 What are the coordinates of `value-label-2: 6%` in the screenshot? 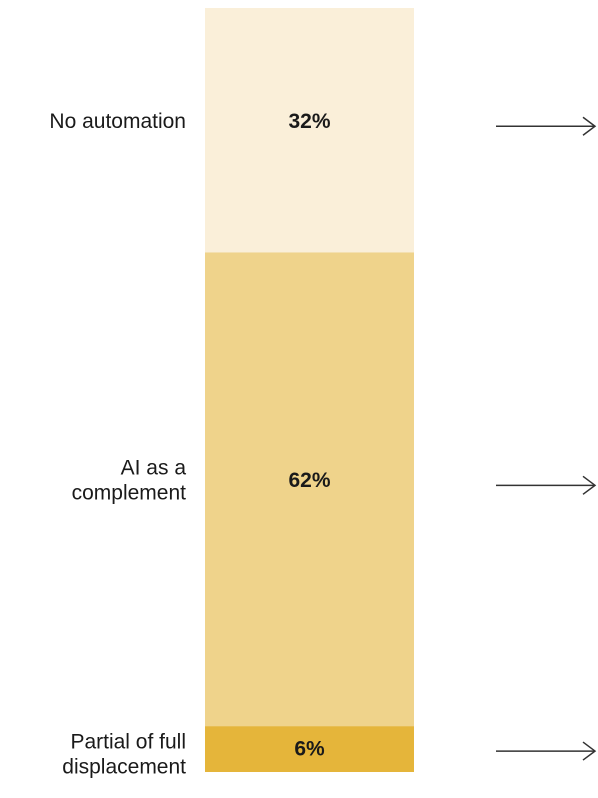 It's located at (309, 749).